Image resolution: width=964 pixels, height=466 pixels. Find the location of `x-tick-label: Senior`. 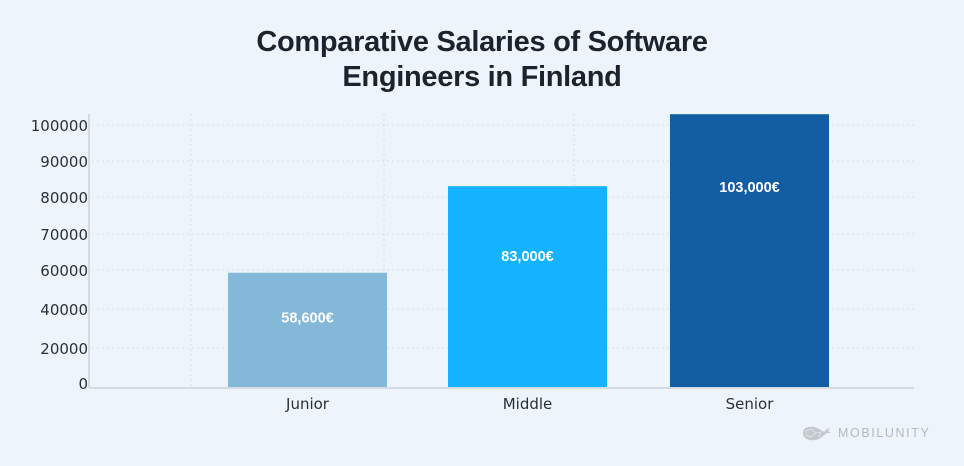

x-tick-label: Senior is located at coordinates (750, 404).